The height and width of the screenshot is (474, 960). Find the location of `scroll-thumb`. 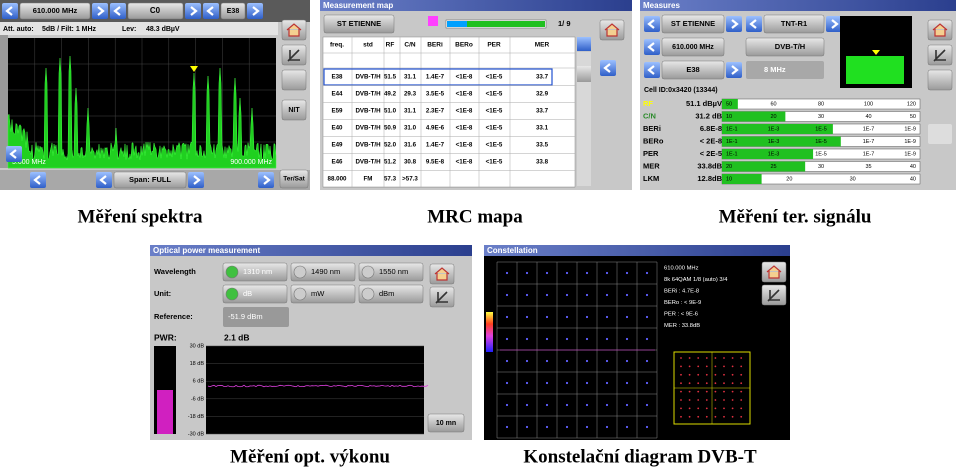

scroll-thumb is located at coordinates (584, 74).